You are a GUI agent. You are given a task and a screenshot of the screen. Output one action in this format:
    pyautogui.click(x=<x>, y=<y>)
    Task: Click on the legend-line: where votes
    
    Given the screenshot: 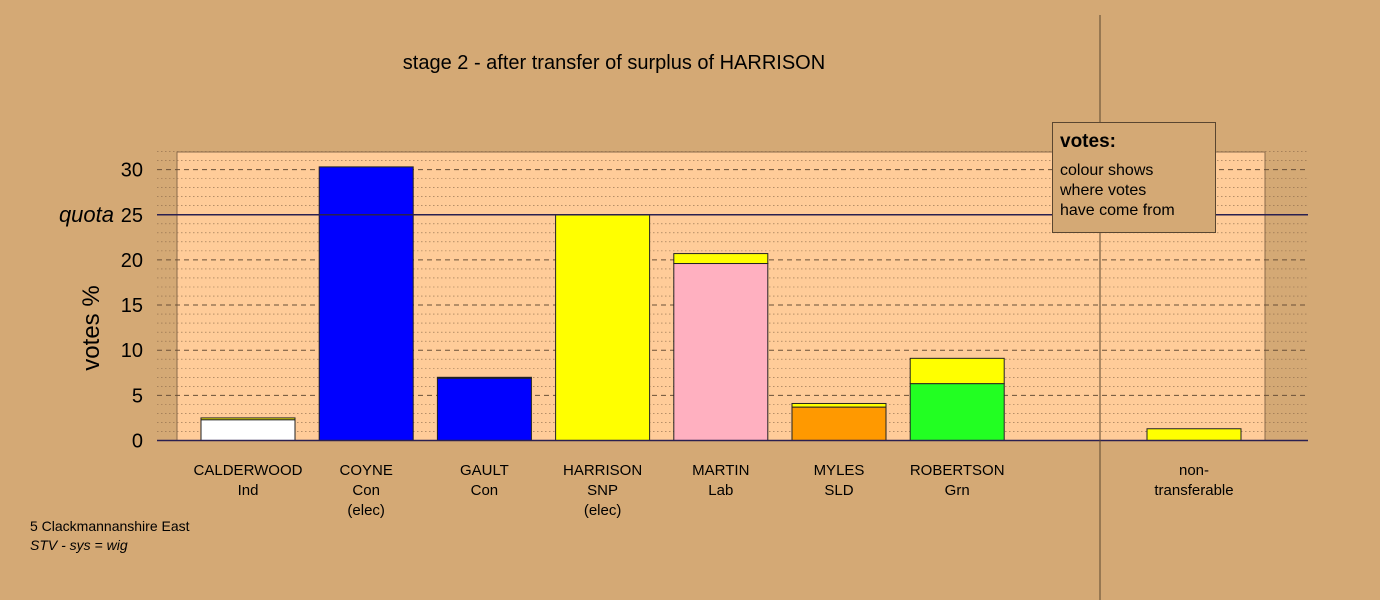 What is the action you would take?
    pyautogui.click(x=1103, y=190)
    